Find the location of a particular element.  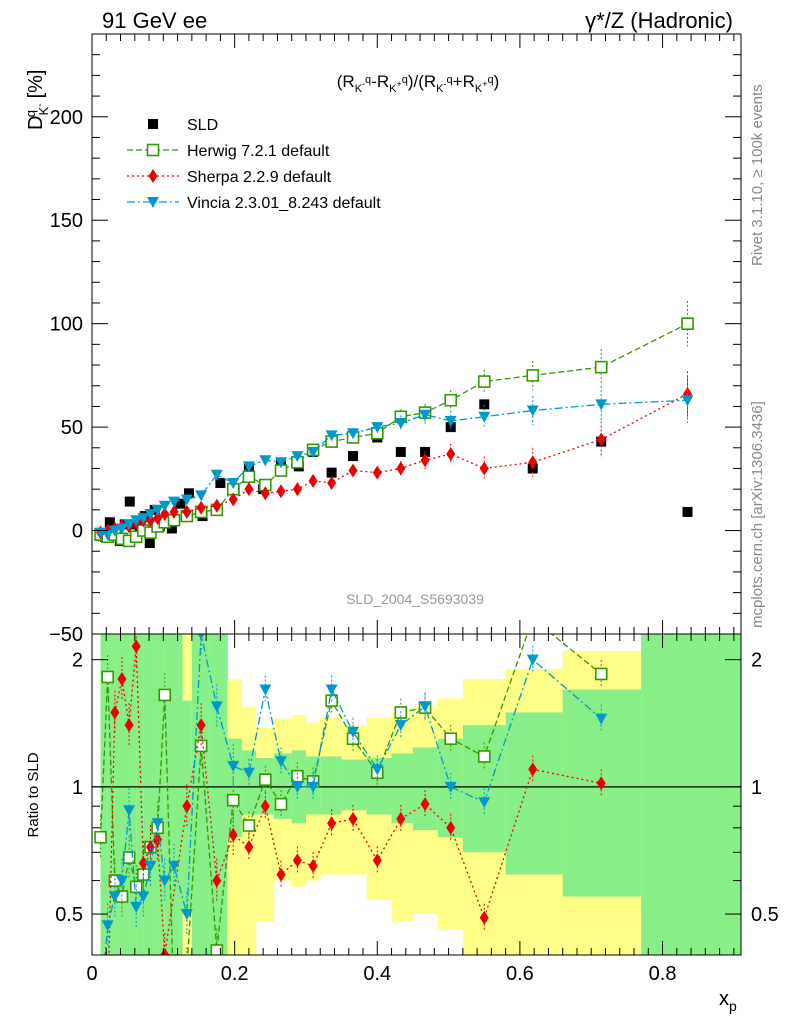

legend-item-sld: SLD is located at coordinates (183, 125).